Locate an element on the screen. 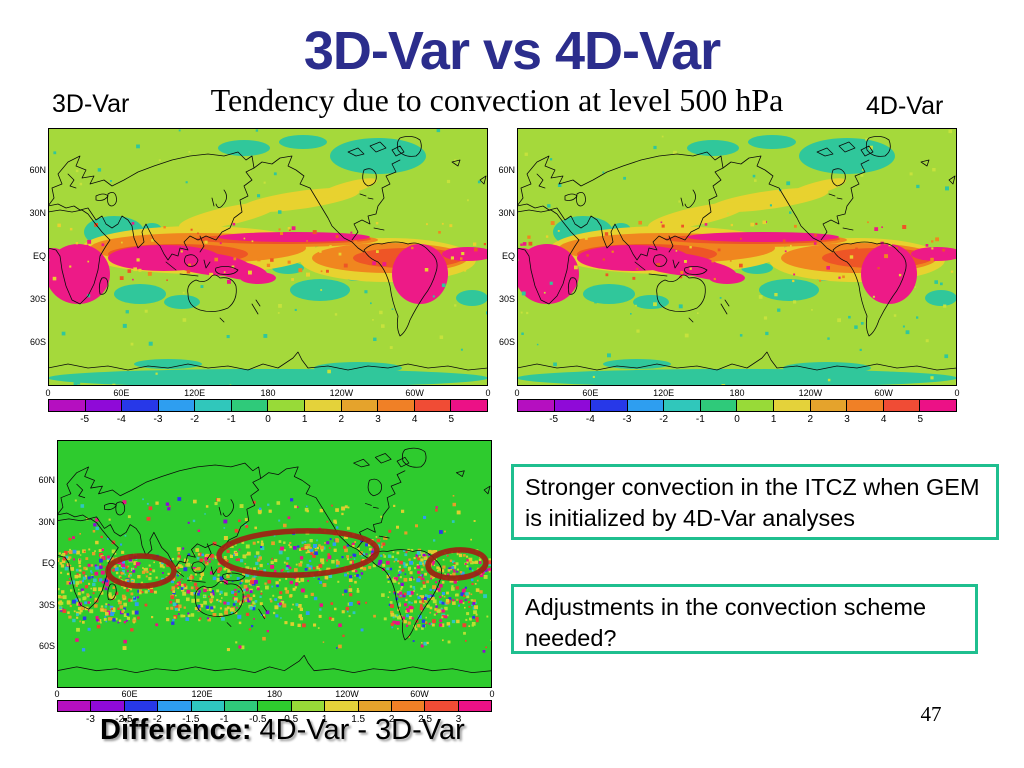 This screenshot has width=1024, height=768. map-4dvar is located at coordinates (737, 257).